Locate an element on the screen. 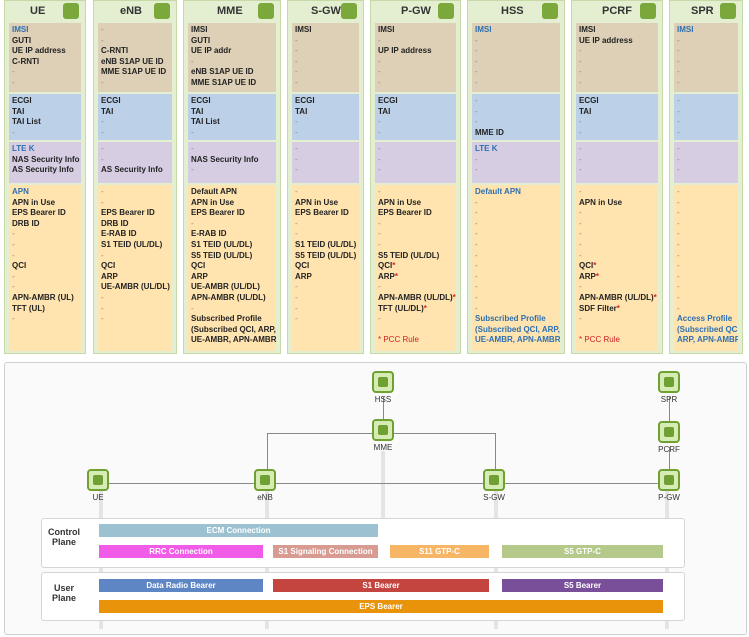 The image size is (749, 637). mme-drop-line is located at coordinates (383, 503).